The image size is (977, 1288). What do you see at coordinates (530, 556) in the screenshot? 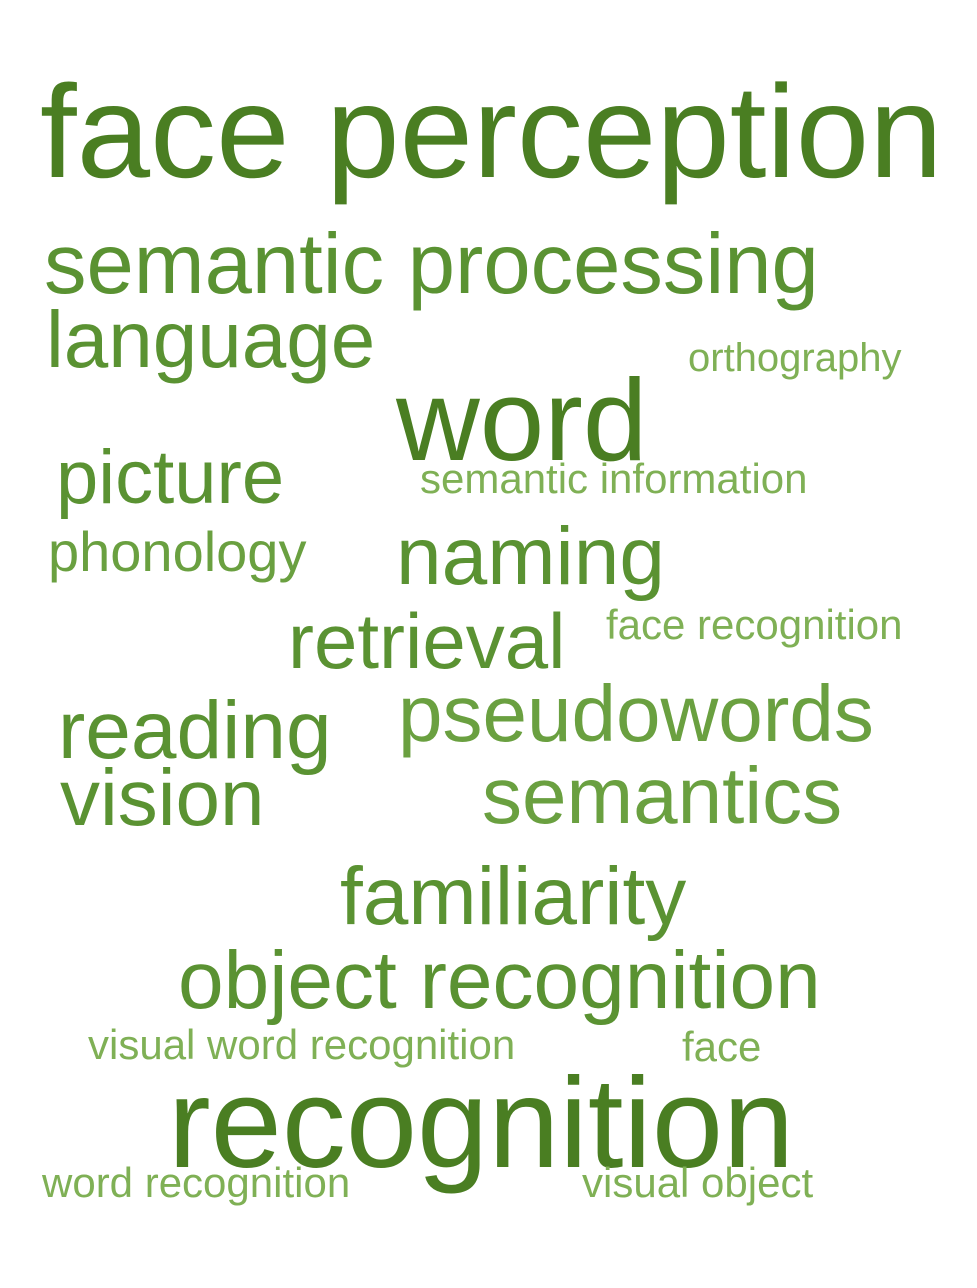
I see `word-naming: naming` at bounding box center [530, 556].